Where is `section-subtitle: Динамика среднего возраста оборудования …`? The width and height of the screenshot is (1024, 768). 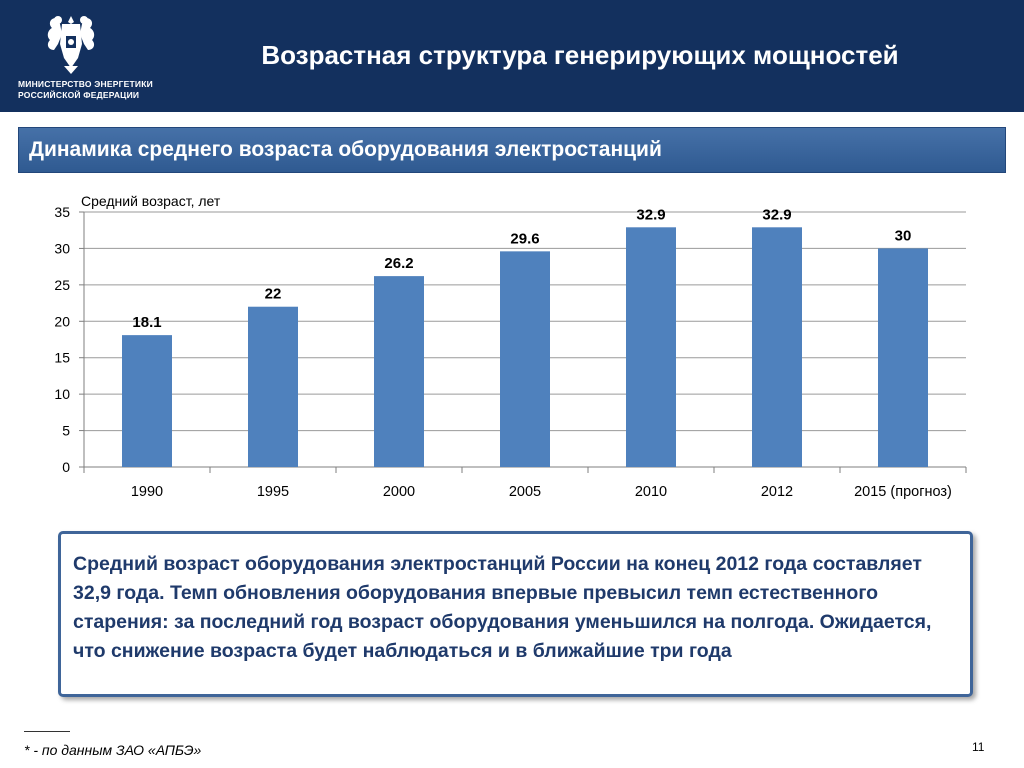
section-subtitle: Динамика среднего возраста оборудования … is located at coordinates (345, 149).